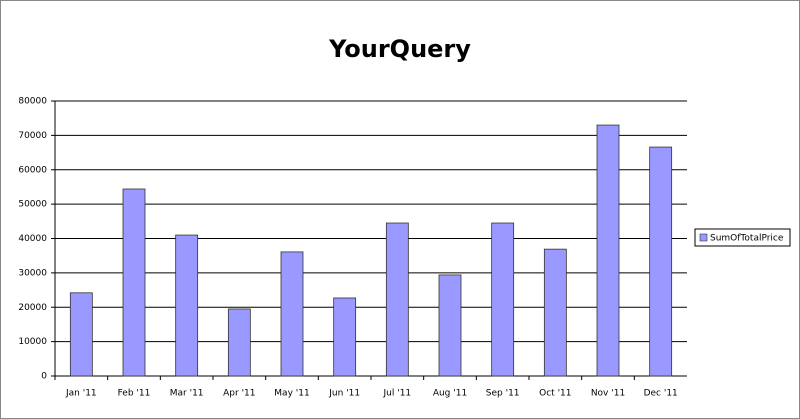 This screenshot has height=419, width=800. I want to click on y-tick-label: 30000, so click(32, 273).